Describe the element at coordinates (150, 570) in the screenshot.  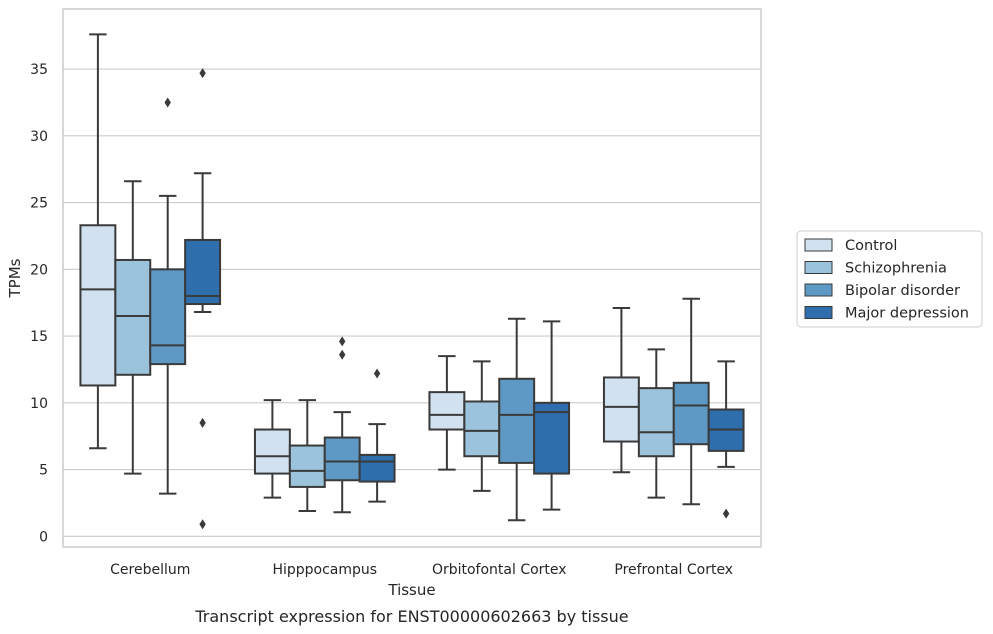
I see `x-tick-label: Cerebellum` at that location.